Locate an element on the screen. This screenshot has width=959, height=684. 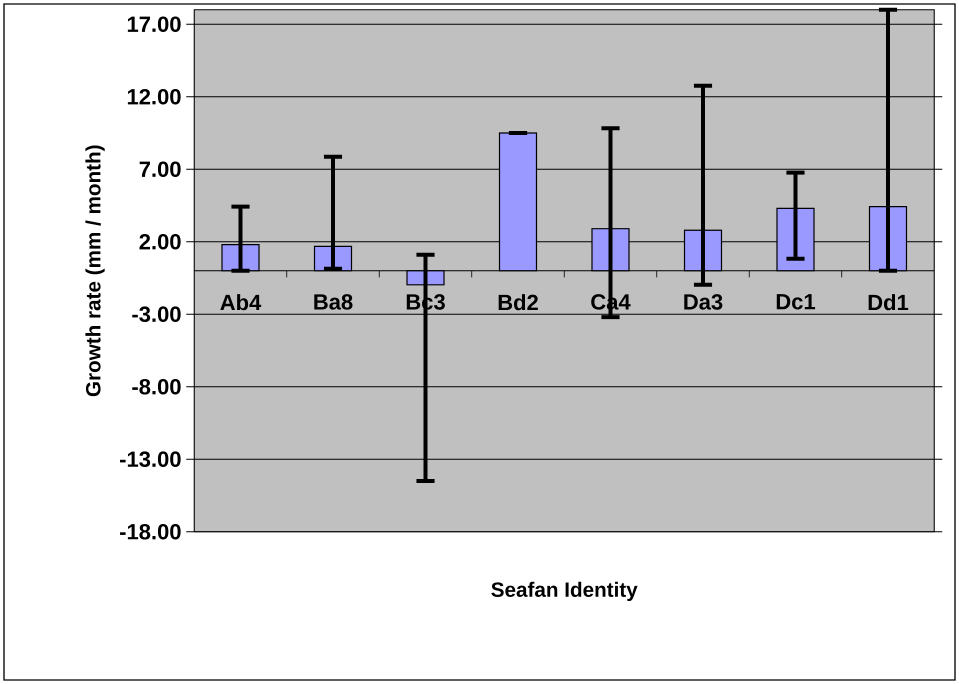
x-tick-label: Dc1 is located at coordinates (796, 302).